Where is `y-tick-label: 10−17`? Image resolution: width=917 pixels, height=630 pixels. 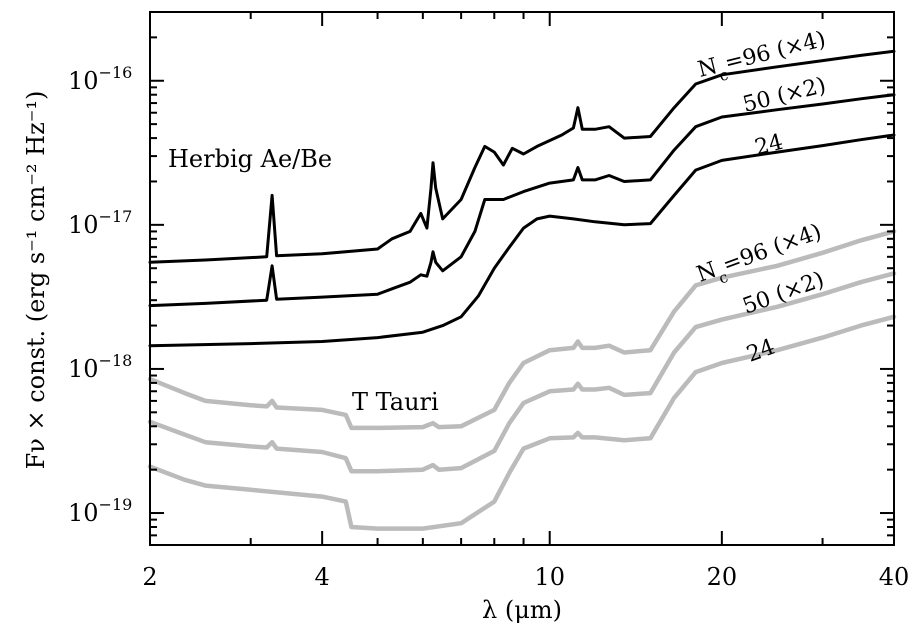 y-tick-label: 10−17 is located at coordinates (100, 223).